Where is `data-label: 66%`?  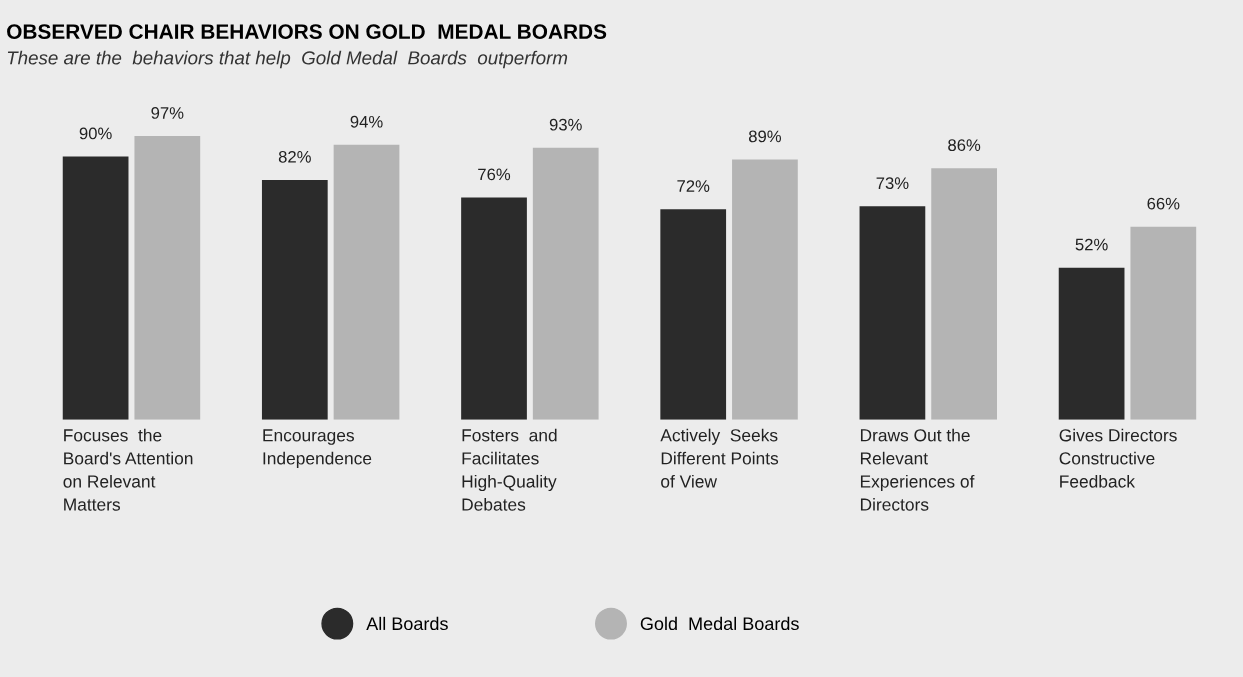
data-label: 66% is located at coordinates (1163, 203).